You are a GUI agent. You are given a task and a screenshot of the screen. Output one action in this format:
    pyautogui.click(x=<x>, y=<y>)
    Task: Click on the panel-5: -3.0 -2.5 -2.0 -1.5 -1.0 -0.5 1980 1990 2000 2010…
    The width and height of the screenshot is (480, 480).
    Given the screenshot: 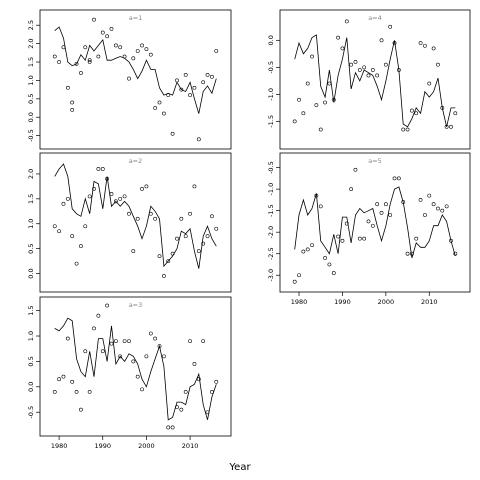 What is the action you would take?
    pyautogui.click(x=369, y=229)
    